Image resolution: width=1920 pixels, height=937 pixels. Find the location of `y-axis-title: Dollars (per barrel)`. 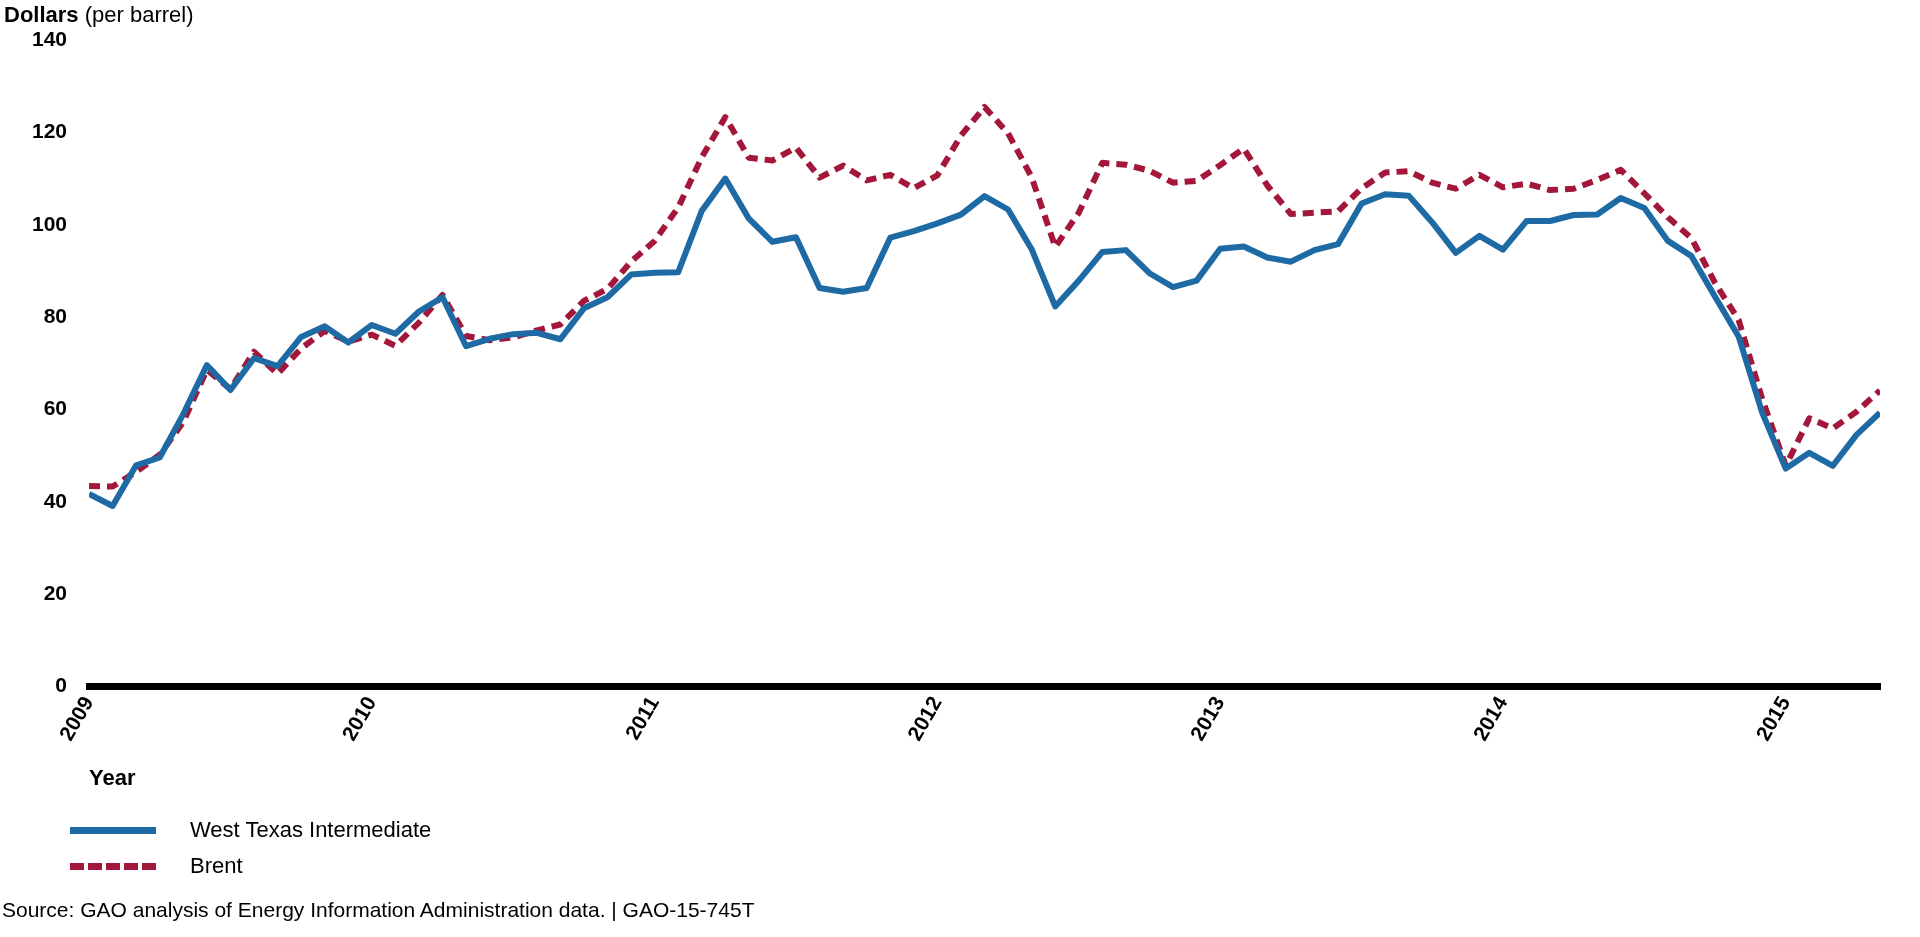

y-axis-title: Dollars (per barrel) is located at coordinates (99, 15).